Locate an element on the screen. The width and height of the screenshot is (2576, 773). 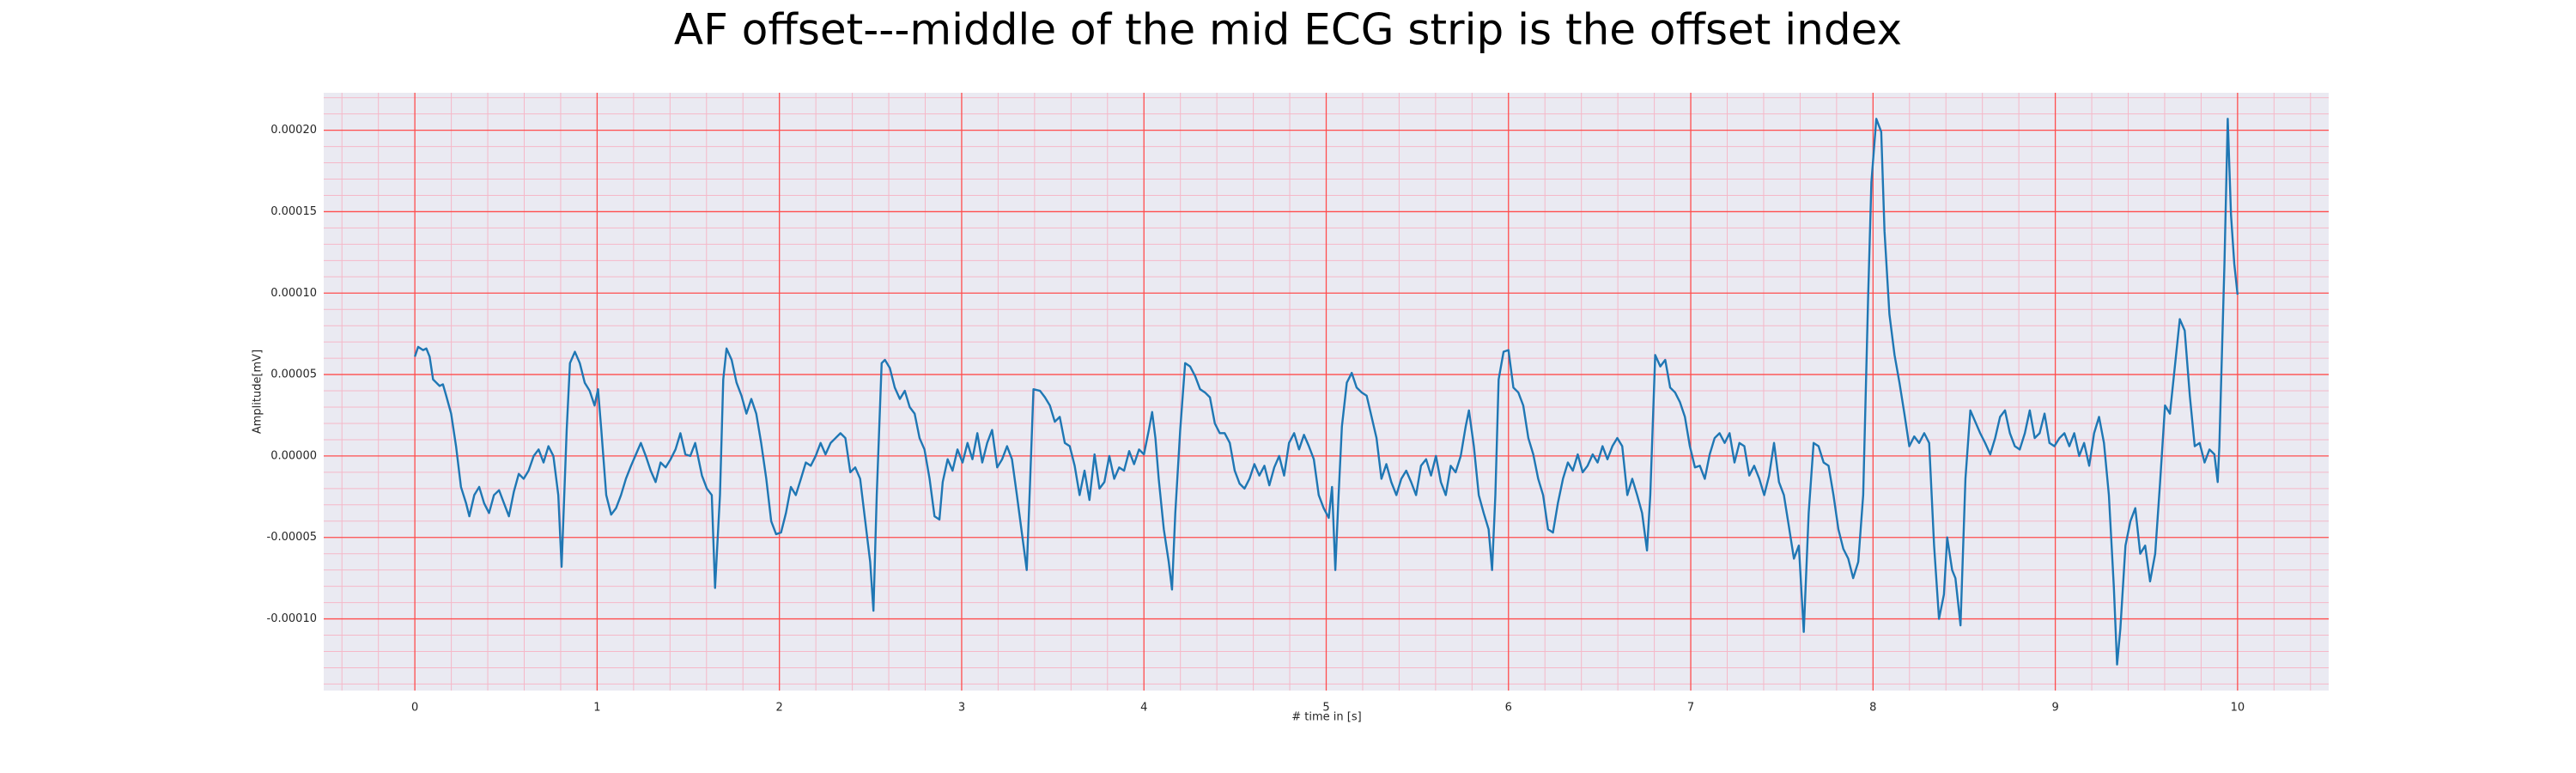
y-tick-label: 0.00020 is located at coordinates (293, 130).